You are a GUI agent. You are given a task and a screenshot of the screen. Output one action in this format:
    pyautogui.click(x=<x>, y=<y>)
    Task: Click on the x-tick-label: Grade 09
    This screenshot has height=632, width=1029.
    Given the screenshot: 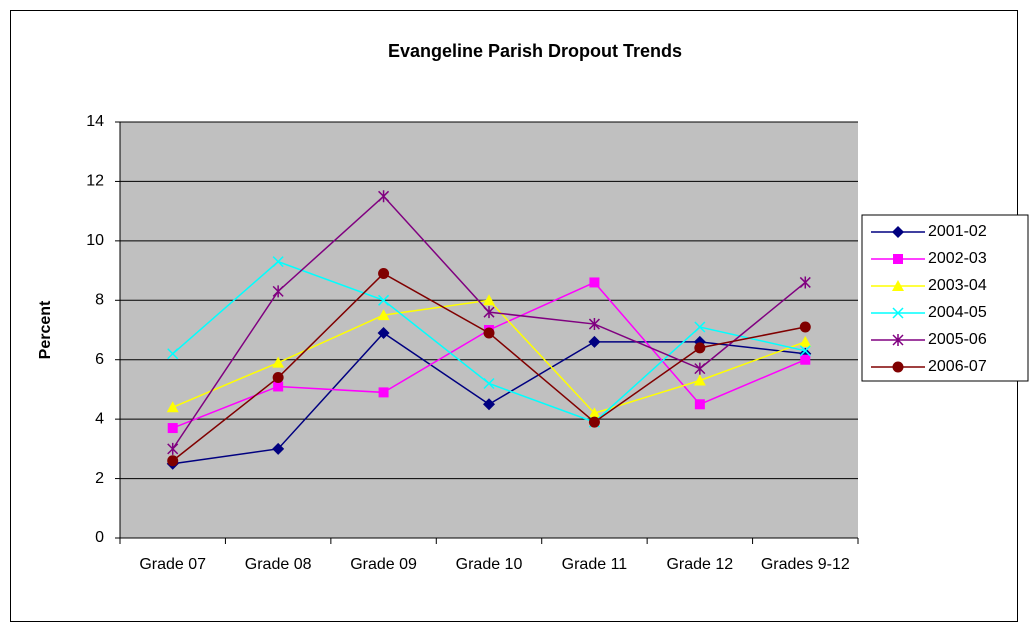 What is the action you would take?
    pyautogui.click(x=383, y=564)
    